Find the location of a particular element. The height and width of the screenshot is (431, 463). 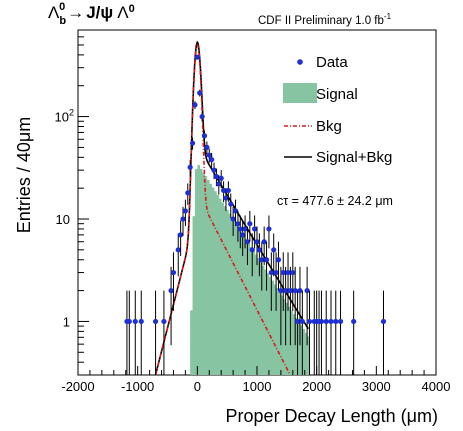

x-axis-label: Proper Decay Length (μm) is located at coordinates (332, 416).